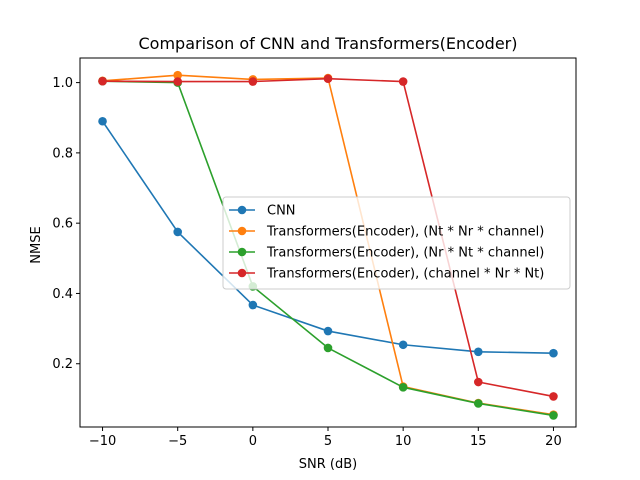 The width and height of the screenshot is (640, 480). I want to click on x-tick-label: −10, so click(102, 441).